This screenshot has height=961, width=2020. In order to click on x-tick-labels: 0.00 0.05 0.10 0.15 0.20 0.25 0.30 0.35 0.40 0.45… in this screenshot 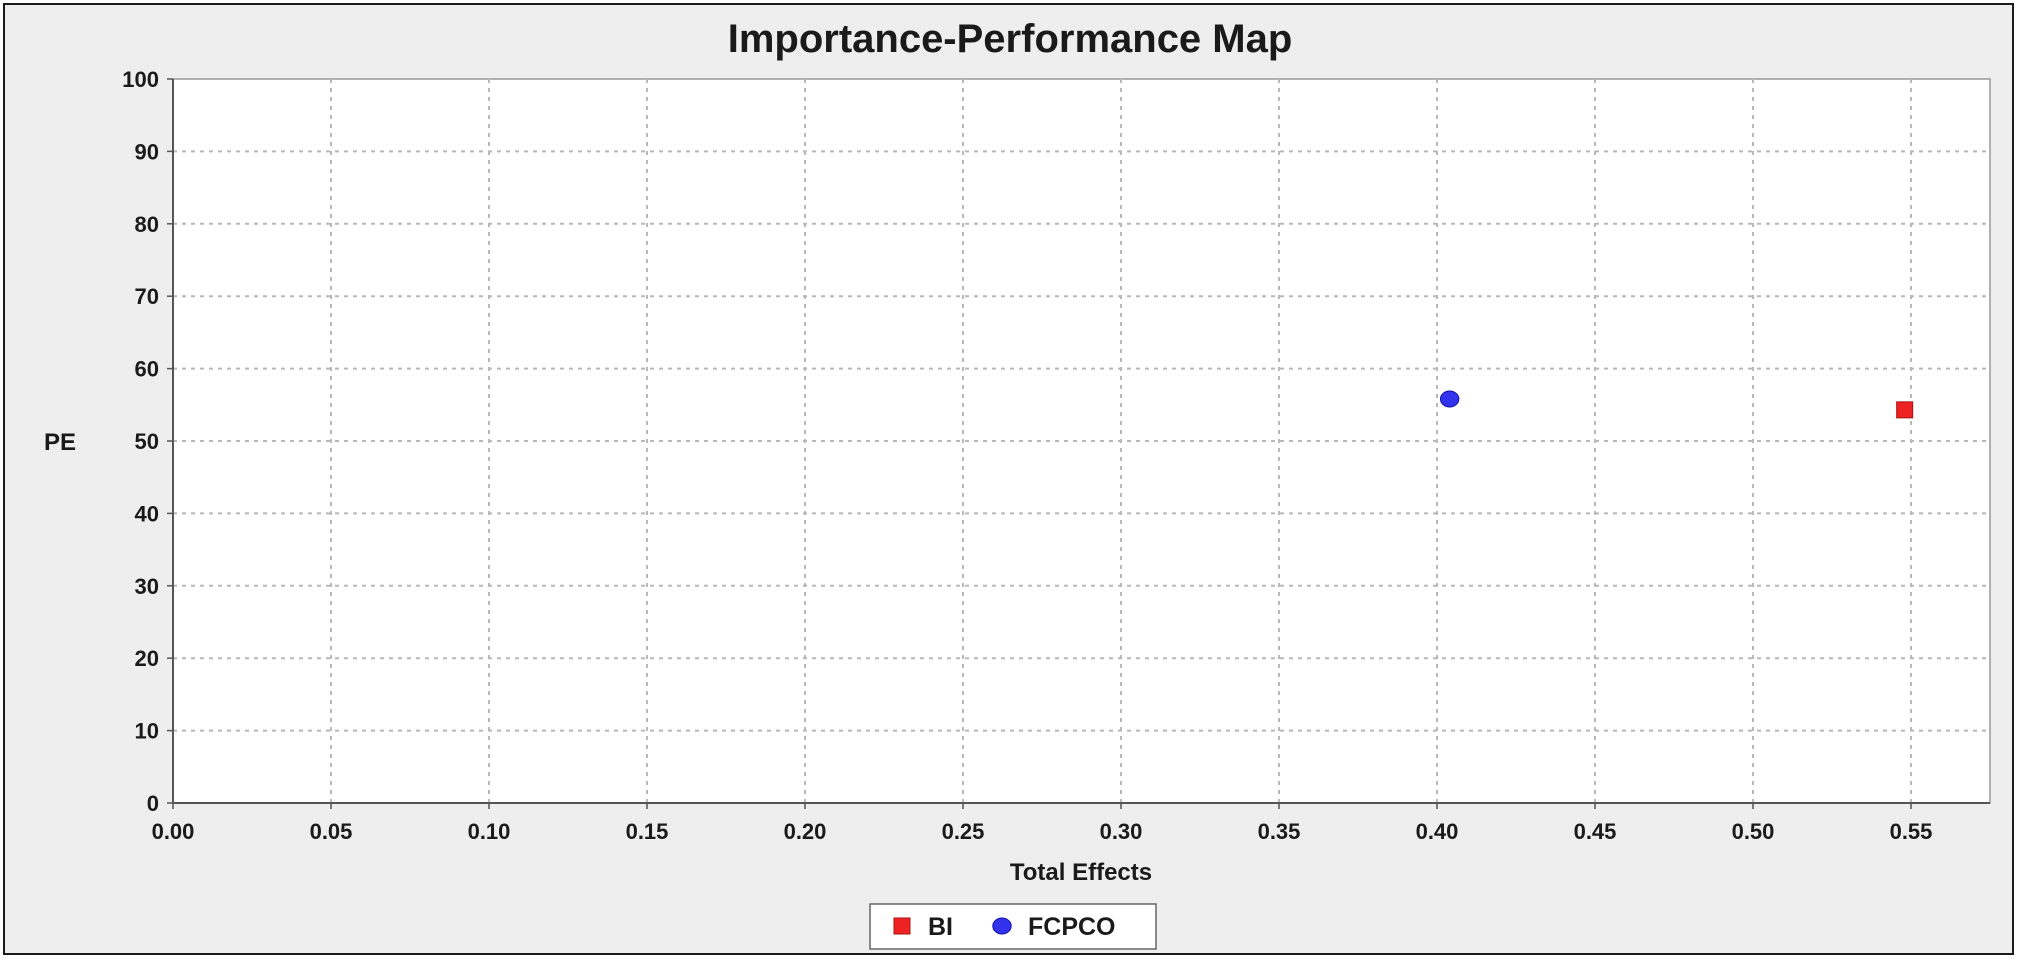, I will do `click(1042, 831)`.